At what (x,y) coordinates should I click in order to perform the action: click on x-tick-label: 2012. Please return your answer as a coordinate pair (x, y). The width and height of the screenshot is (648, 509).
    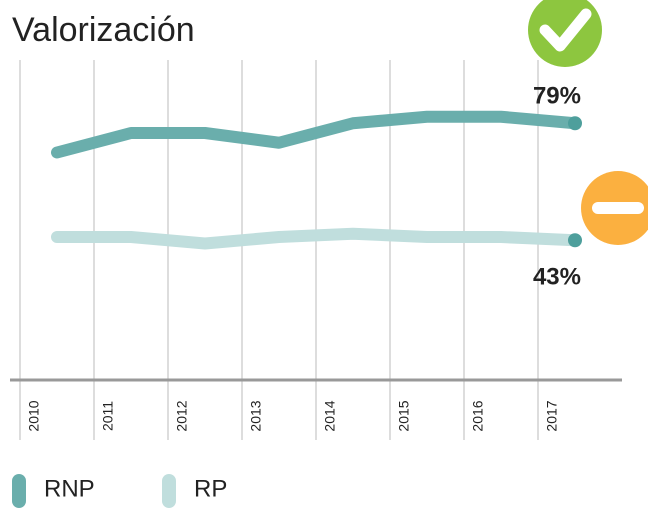
    Looking at the image, I should click on (182, 415).